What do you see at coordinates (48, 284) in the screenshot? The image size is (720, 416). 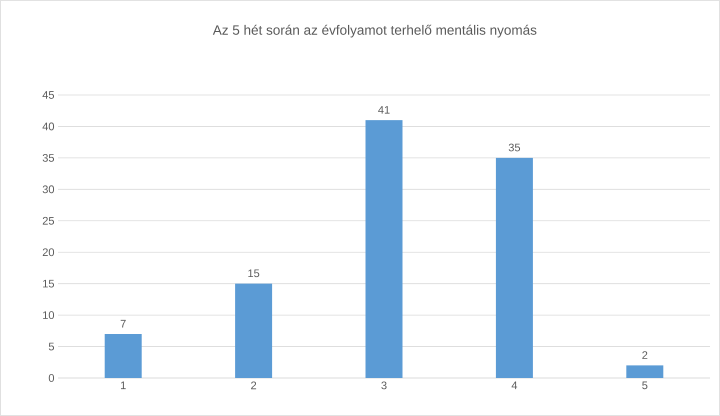 I see `y-tick-label: 15` at bounding box center [48, 284].